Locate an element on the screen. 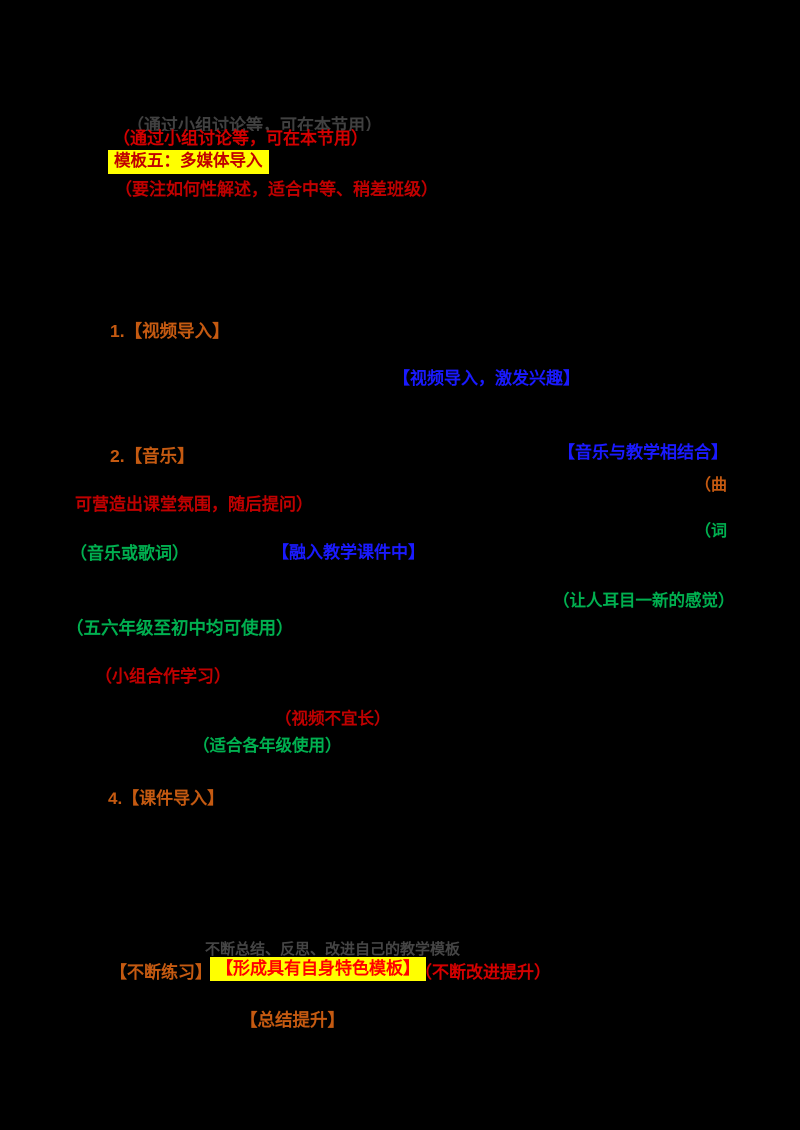 The height and width of the screenshot is (1130, 800). ghost-line-top: （通过小组讨论等，可在本节用） is located at coordinates (254, 123).